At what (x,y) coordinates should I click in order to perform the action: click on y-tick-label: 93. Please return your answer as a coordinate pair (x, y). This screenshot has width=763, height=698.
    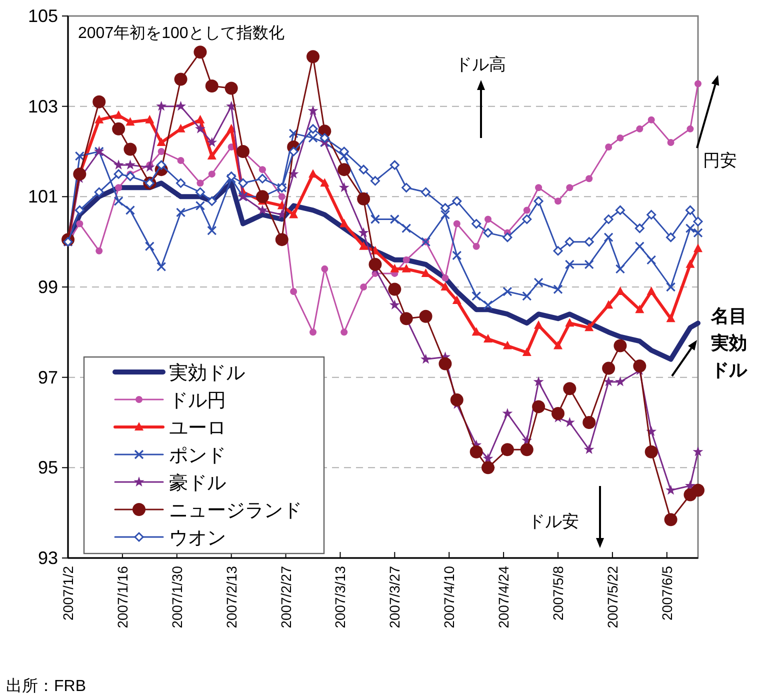
    Looking at the image, I should click on (48, 558).